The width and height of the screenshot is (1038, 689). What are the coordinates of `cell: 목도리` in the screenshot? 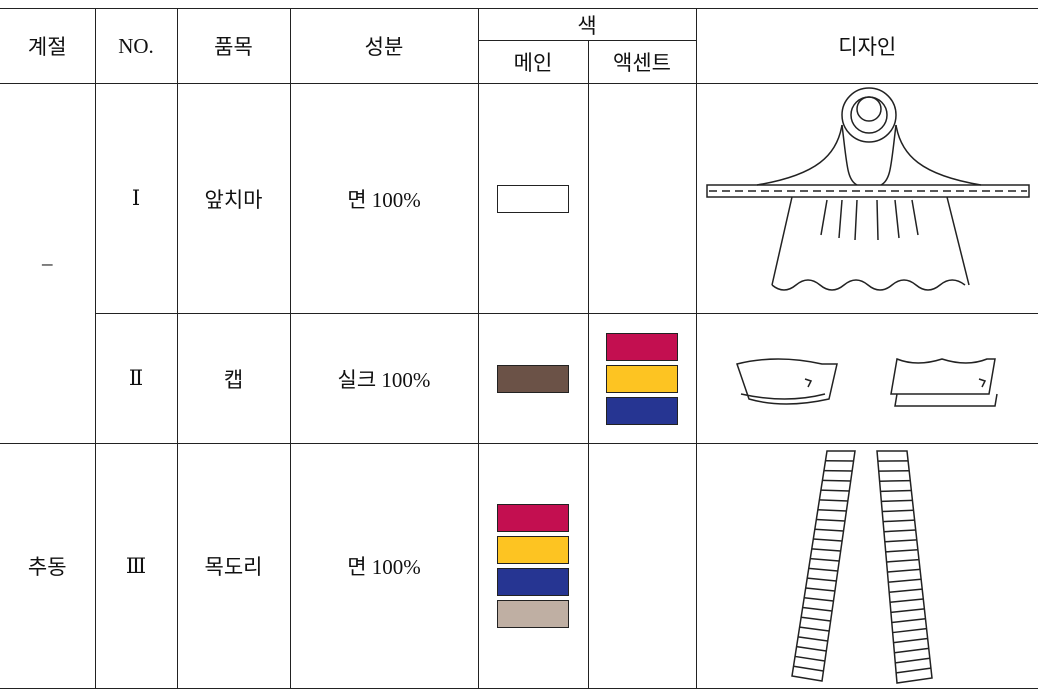 It's located at (233, 566).